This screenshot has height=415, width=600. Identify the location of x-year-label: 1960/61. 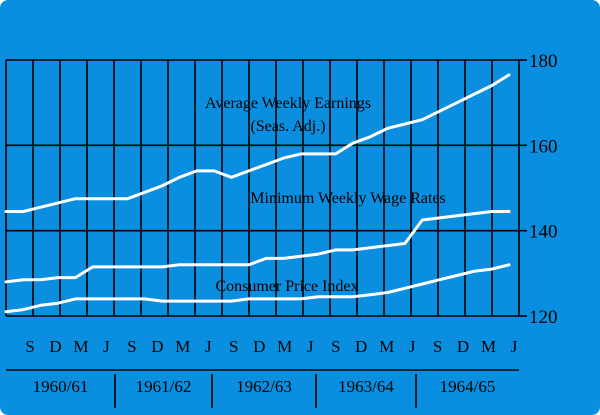
(61, 386).